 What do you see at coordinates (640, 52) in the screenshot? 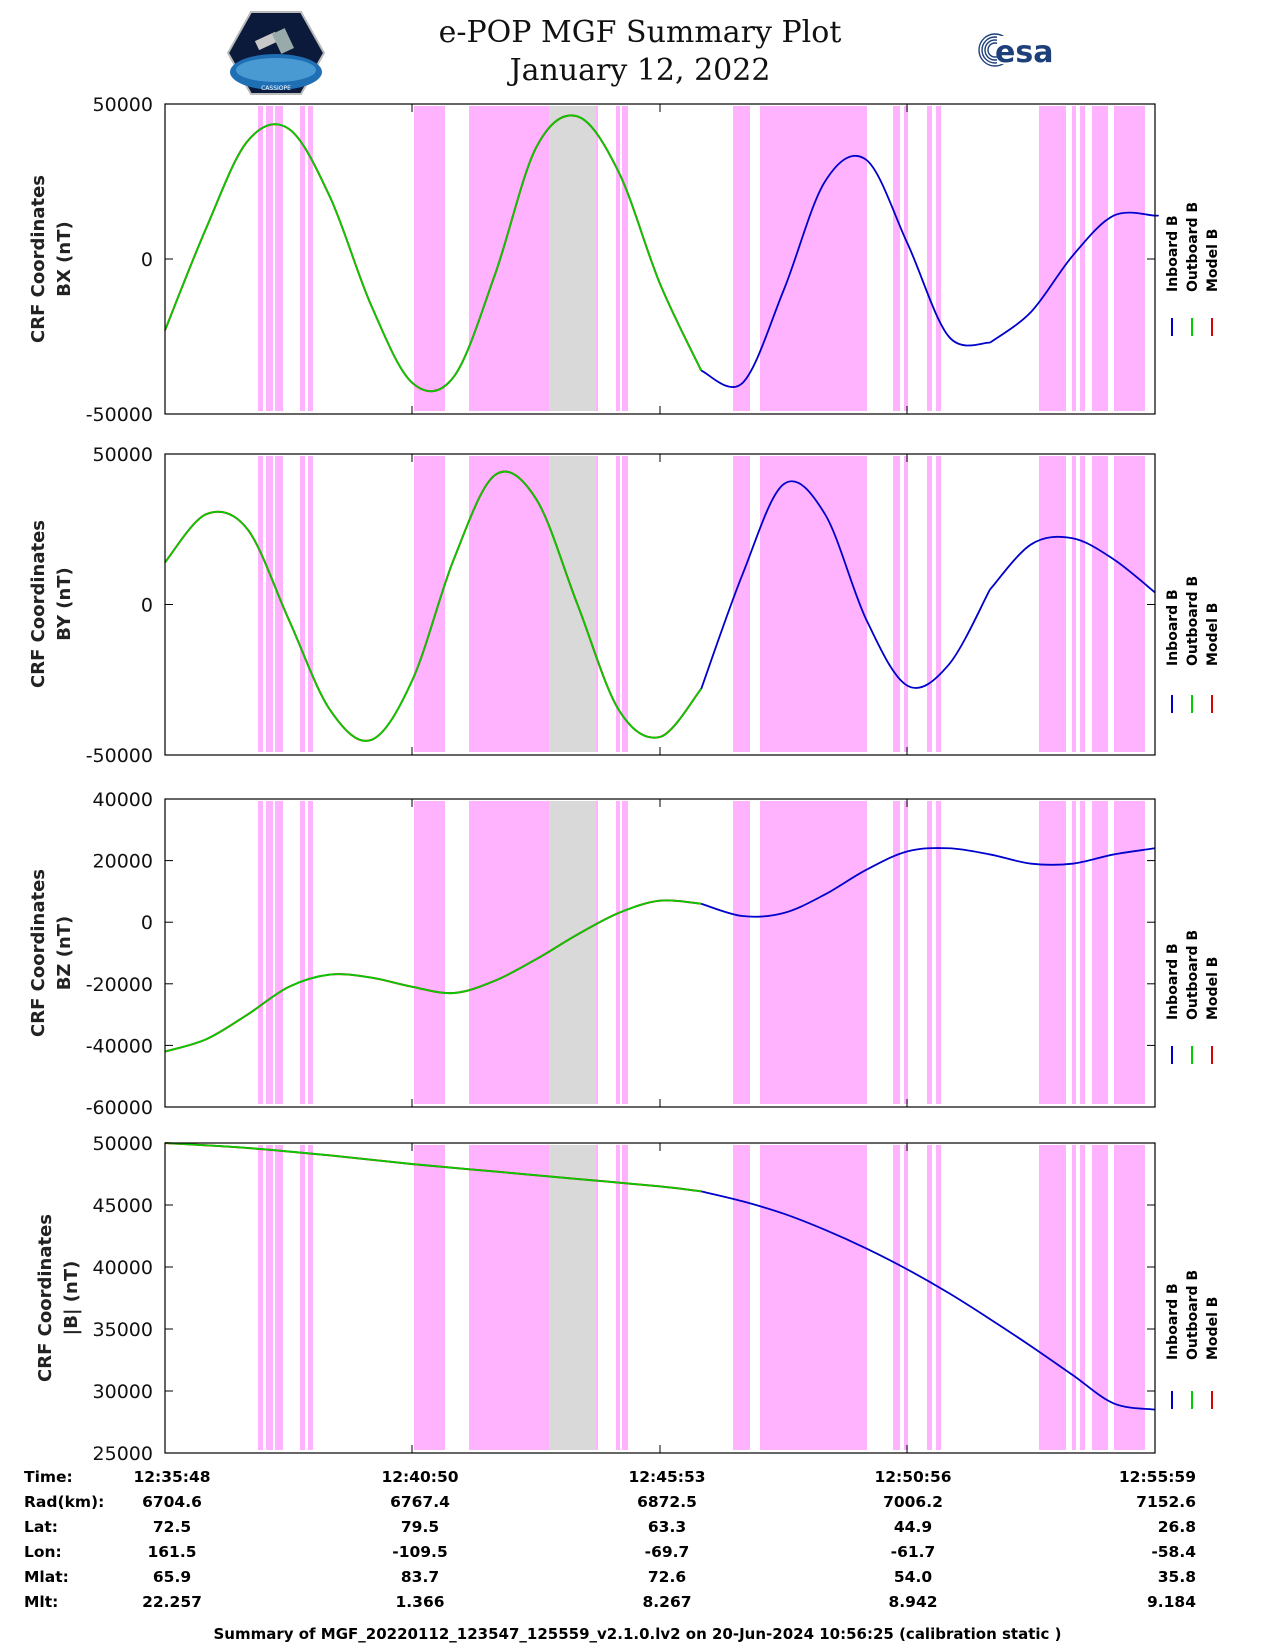
I see `plot-title: e-POP MGF Summary Plot January 12, 2022` at bounding box center [640, 52].